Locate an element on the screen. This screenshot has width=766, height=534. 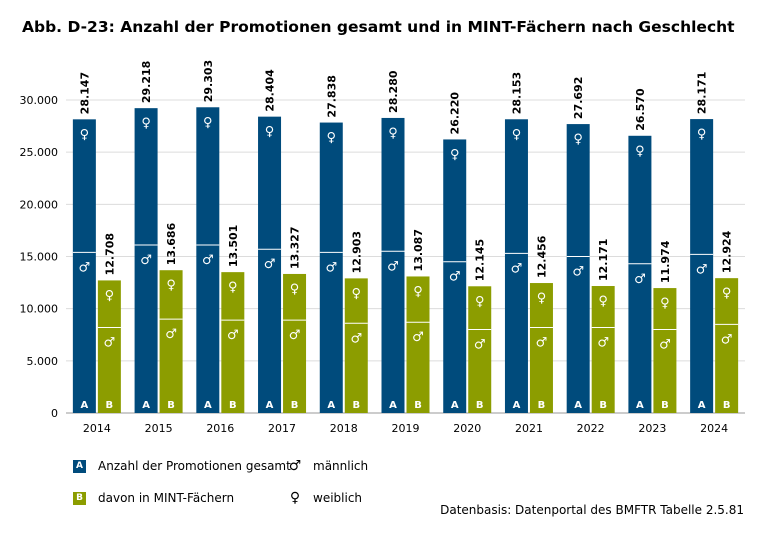
data-label: 28.147 is located at coordinates (84, 93).